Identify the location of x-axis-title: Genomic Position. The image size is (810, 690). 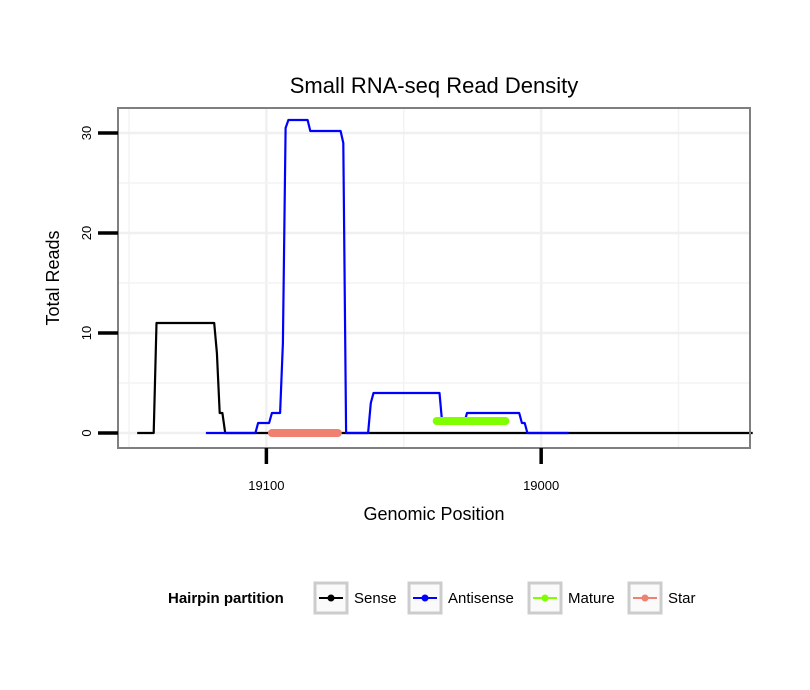
(433, 514).